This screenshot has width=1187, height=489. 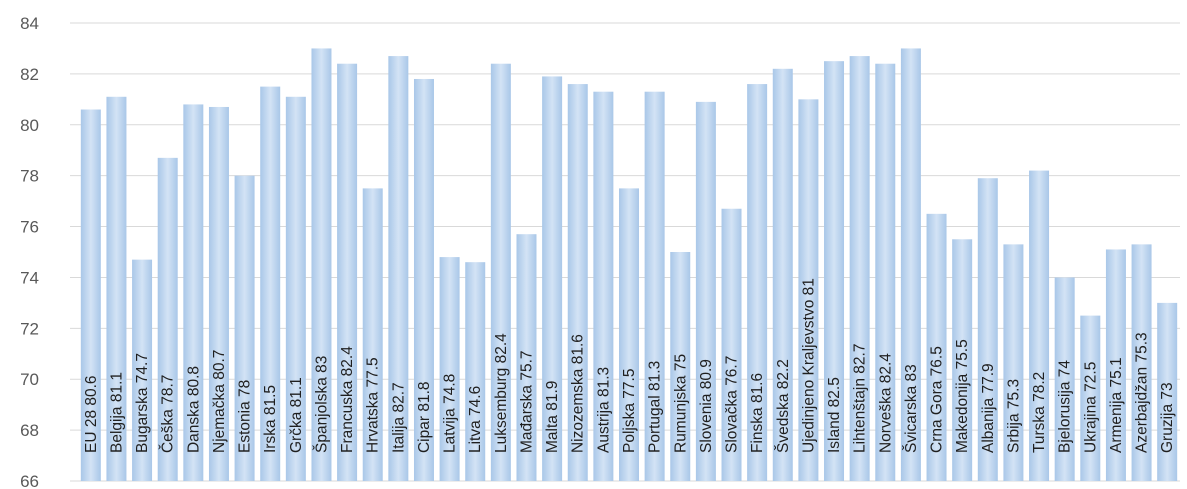 What do you see at coordinates (91, 414) in the screenshot?
I see `bar-data-label: EU 28 80.6` at bounding box center [91, 414].